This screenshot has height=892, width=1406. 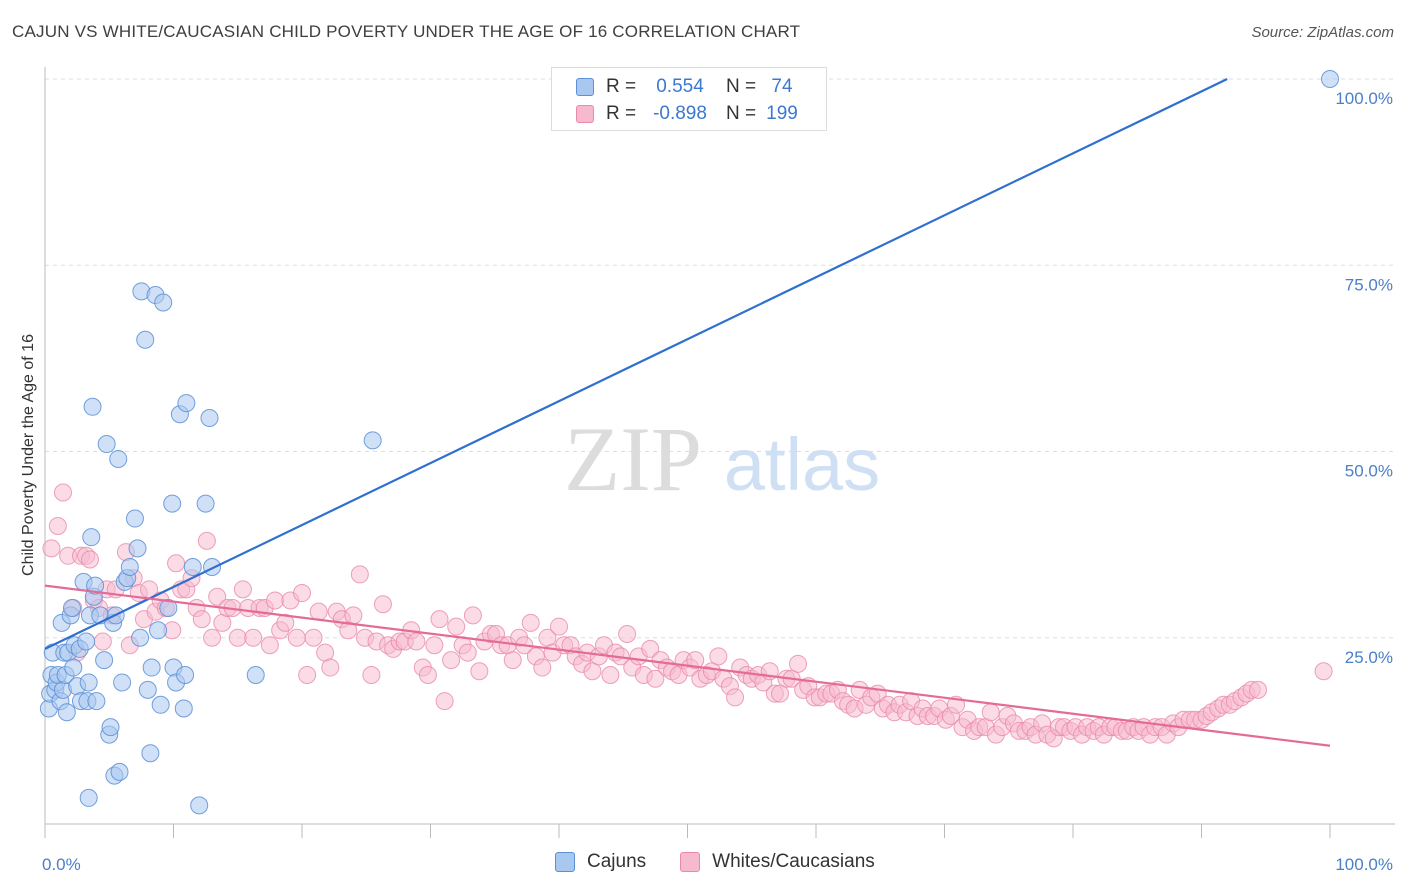 What do you see at coordinates (1364, 98) in the screenshot?
I see `y-tick-label: 100.0%` at bounding box center [1364, 98].